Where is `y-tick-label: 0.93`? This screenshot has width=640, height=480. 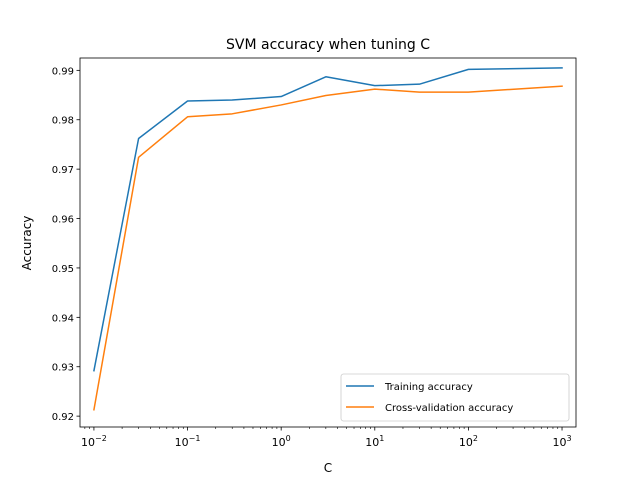
y-tick-label: 0.93 is located at coordinates (63, 368).